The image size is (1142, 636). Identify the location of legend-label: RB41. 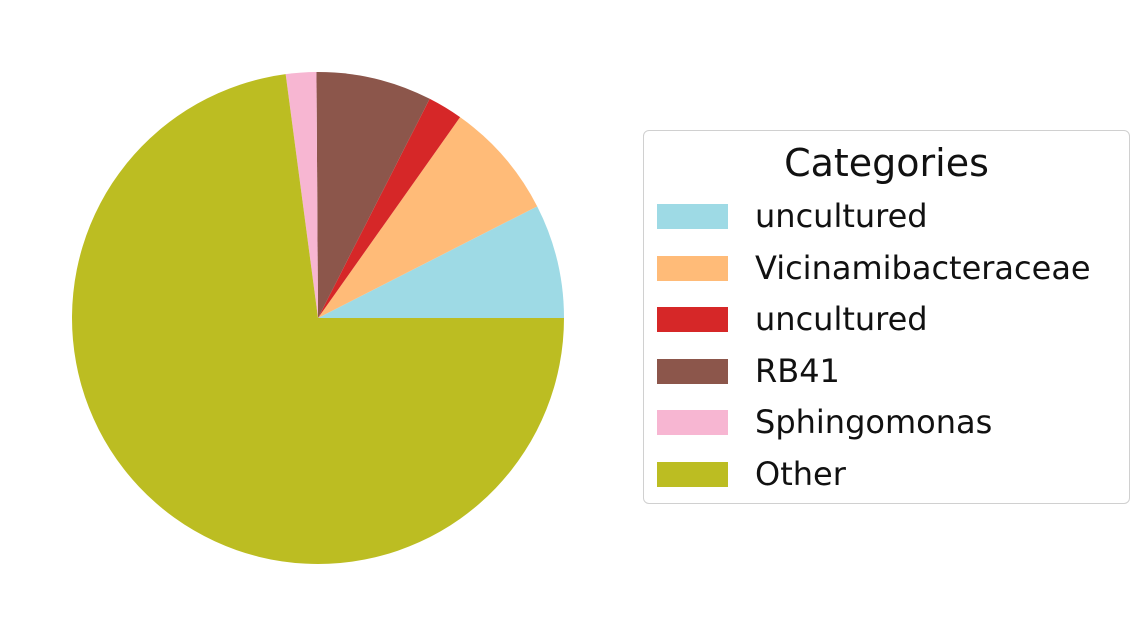
(797, 370).